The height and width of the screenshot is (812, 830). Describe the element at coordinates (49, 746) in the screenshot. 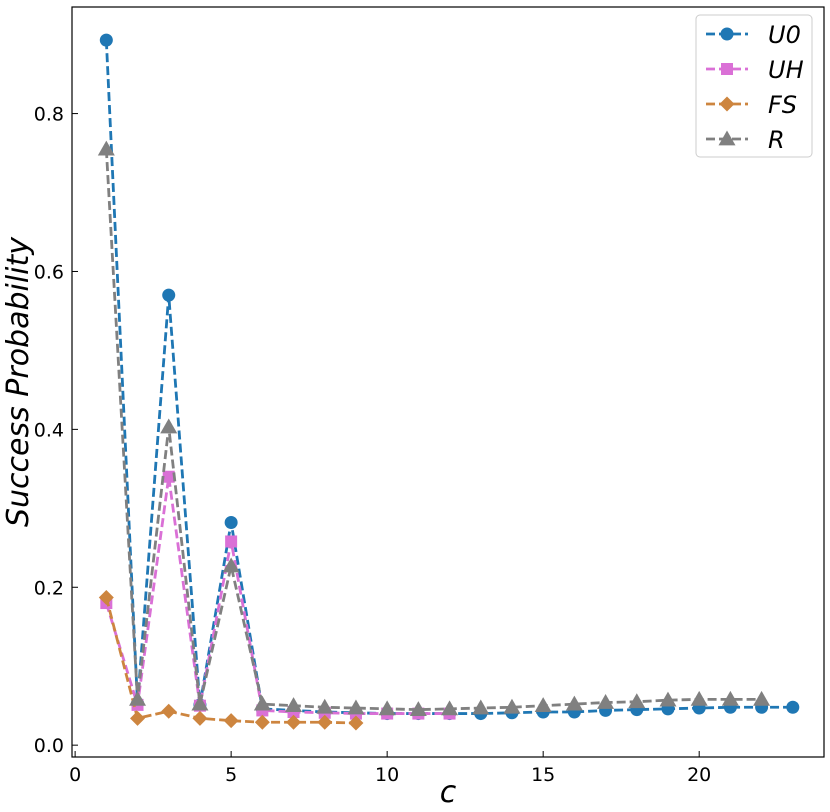

I see `y-tick-label: 0.0` at that location.